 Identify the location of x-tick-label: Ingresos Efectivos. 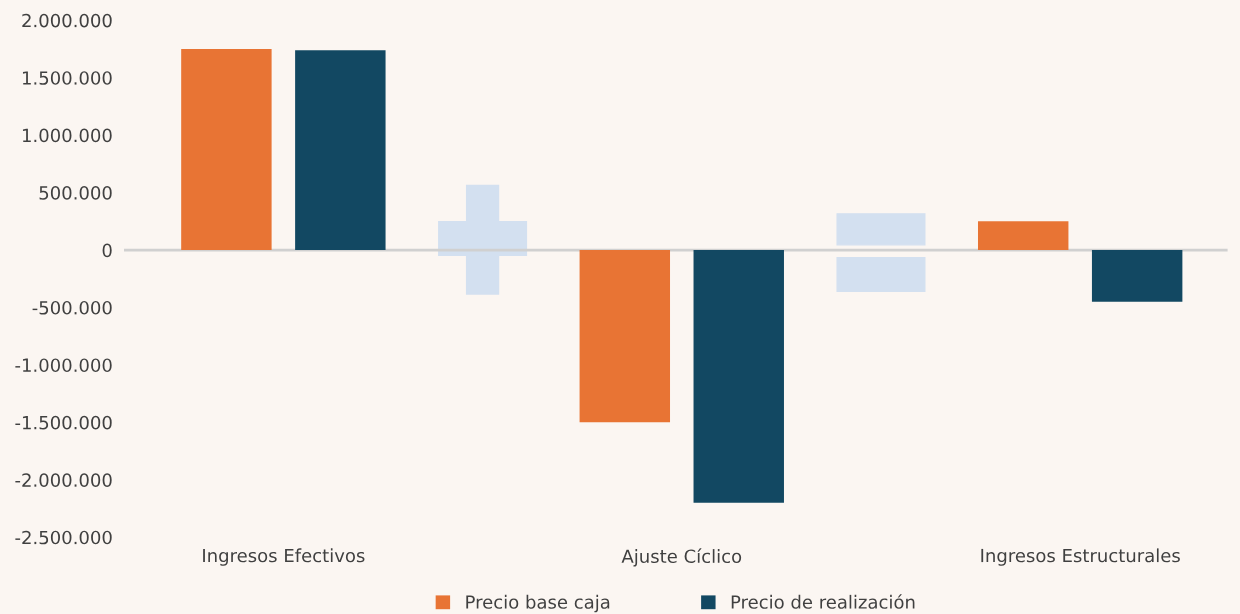
(284, 557).